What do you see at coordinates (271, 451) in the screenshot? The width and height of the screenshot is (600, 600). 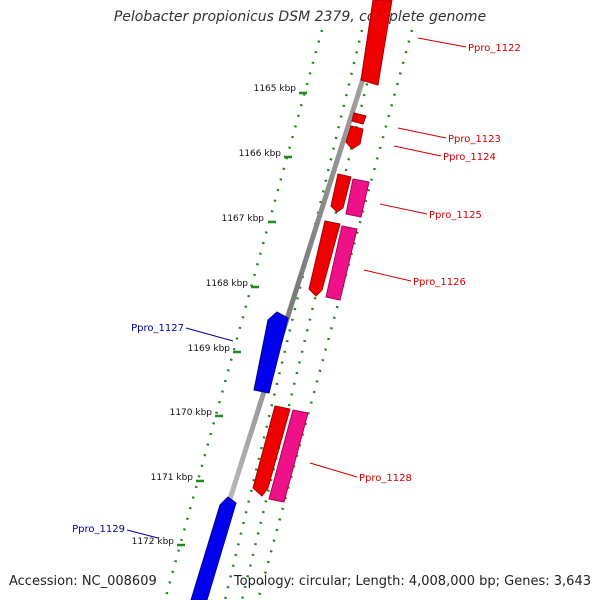 I see `gene-arrow-ppro-1128-a` at bounding box center [271, 451].